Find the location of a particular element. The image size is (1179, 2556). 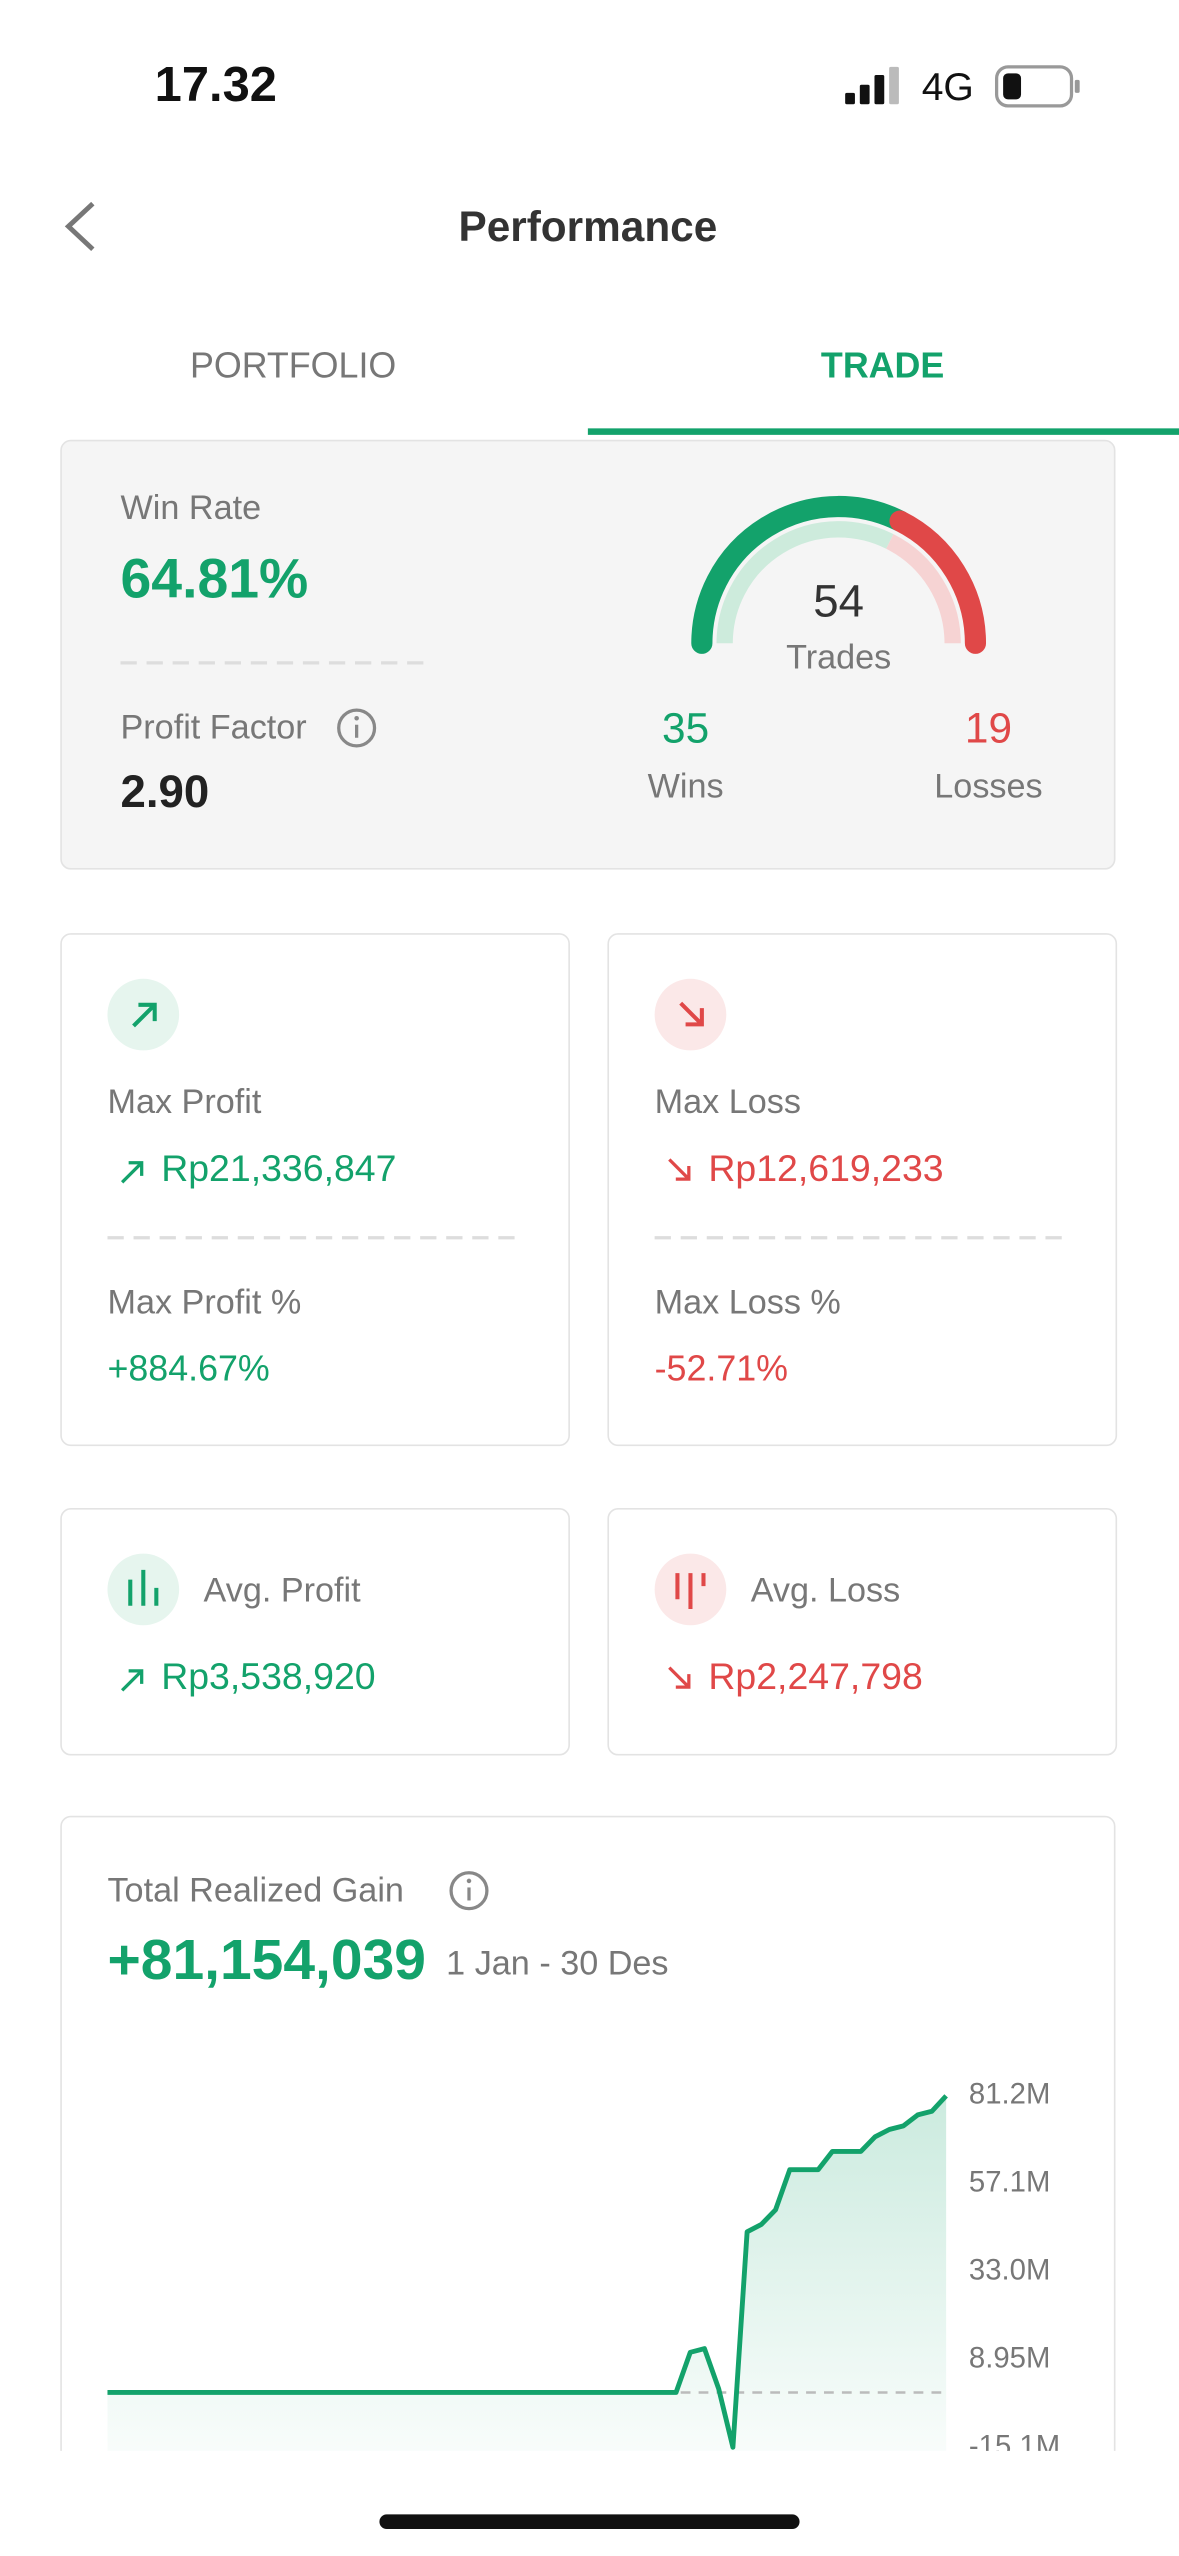

wins-label: Wins is located at coordinates (686, 786).